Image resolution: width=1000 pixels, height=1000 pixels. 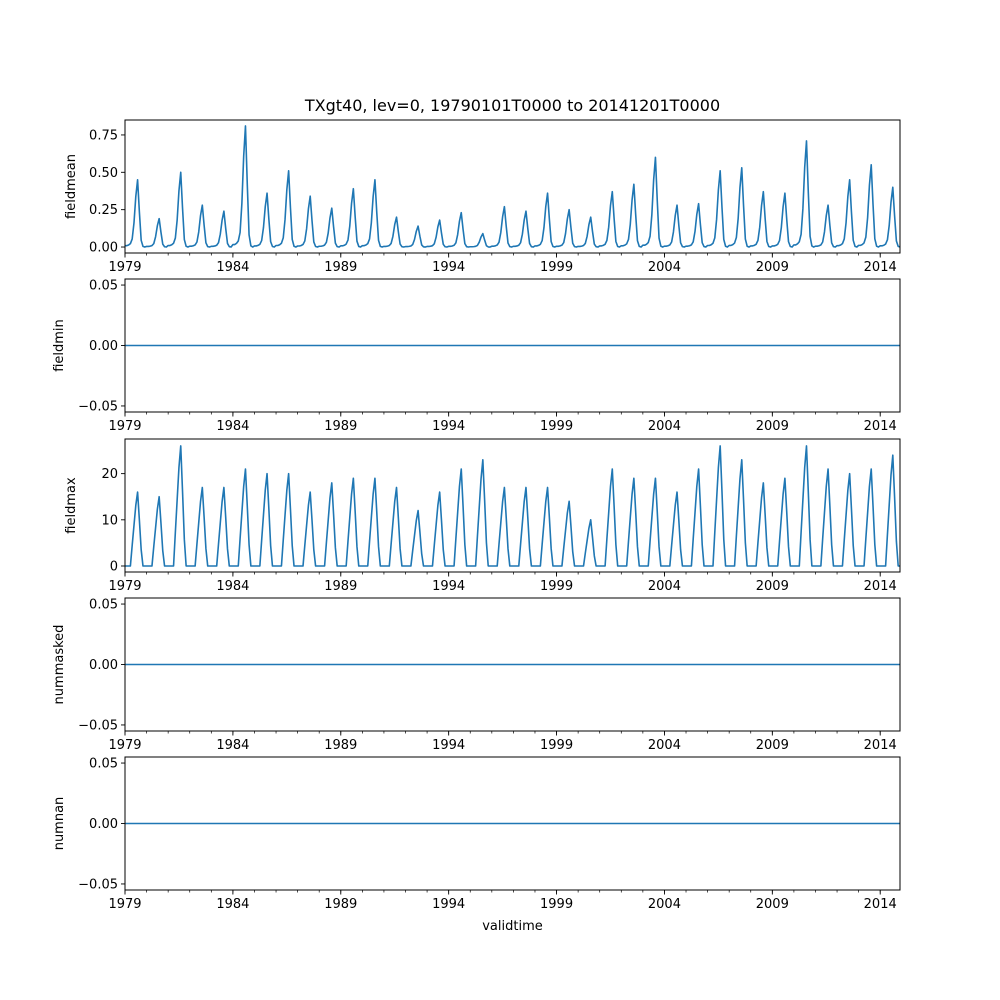 What do you see at coordinates (103, 210) in the screenshot?
I see `y-tick-label: 0.25` at bounding box center [103, 210].